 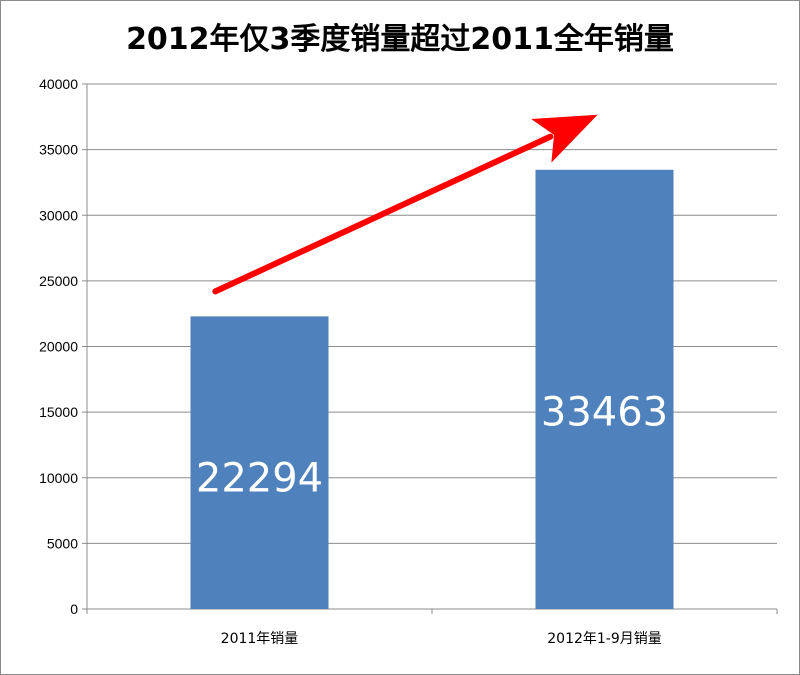 What do you see at coordinates (604, 639) in the screenshot?
I see `x-category-label: 2012年1-9月销量` at bounding box center [604, 639].